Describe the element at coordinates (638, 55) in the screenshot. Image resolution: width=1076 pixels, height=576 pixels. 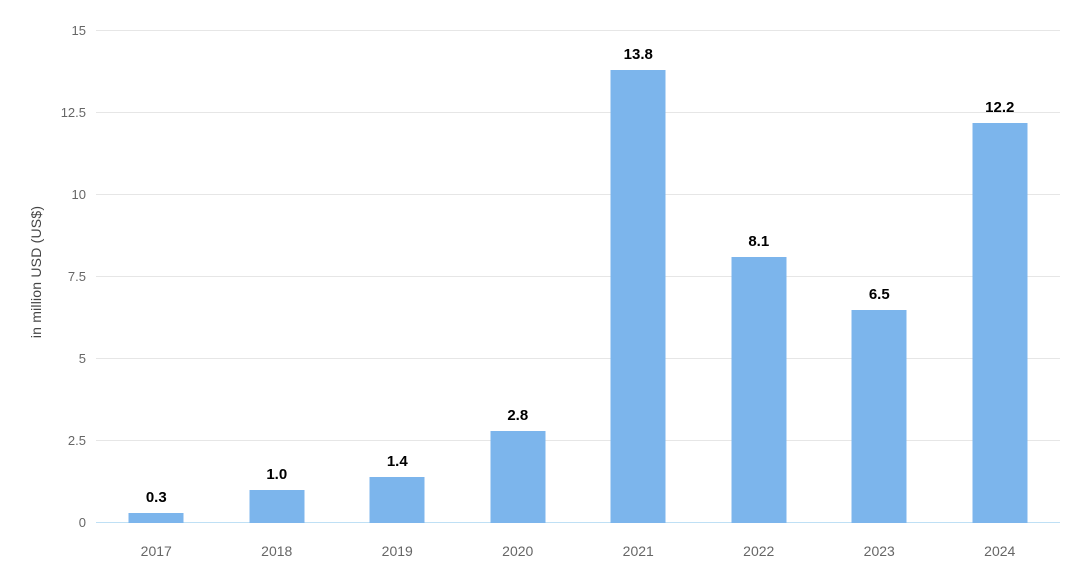
I see `value-label: 13.8` at that location.